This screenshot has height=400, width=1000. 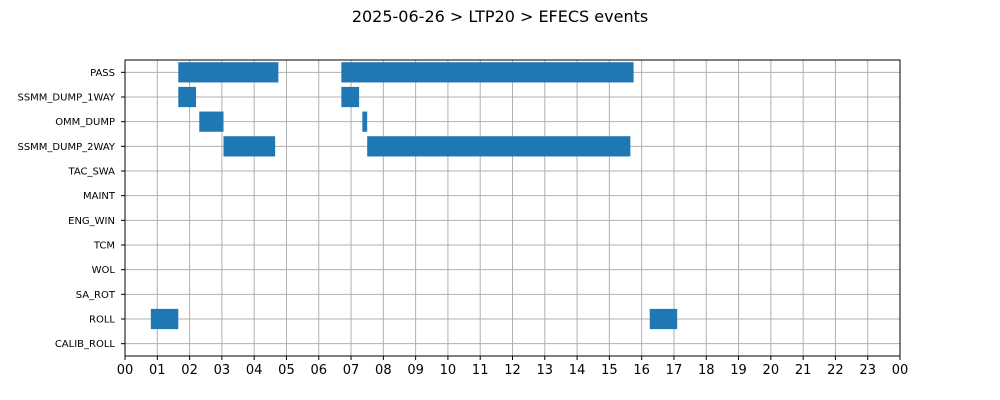 I want to click on y-tick-label: CALIB_ROLL, so click(x=85, y=344).